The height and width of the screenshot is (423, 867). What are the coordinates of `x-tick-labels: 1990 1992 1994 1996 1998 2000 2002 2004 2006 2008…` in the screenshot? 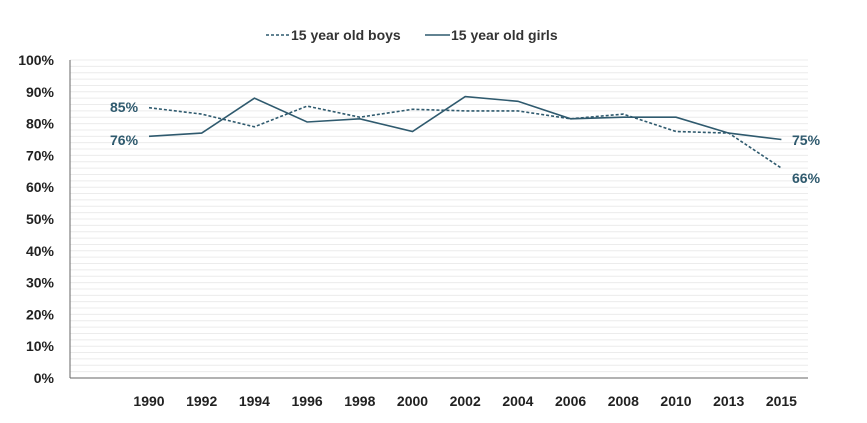 It's located at (465, 401).